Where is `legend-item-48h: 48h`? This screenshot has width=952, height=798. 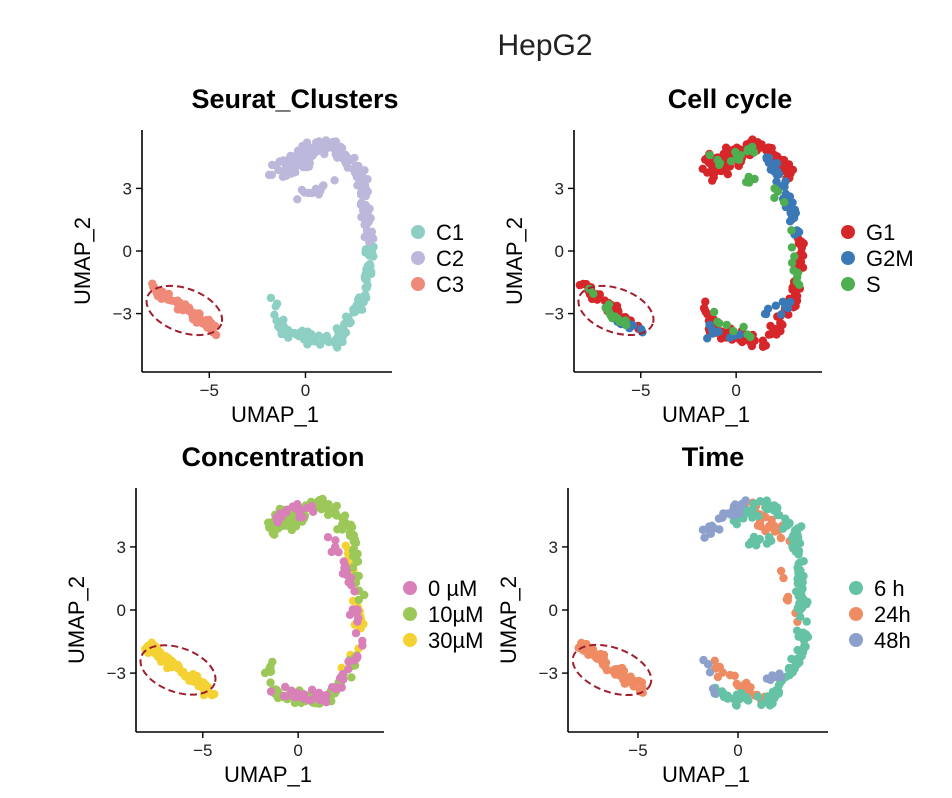
legend-item-48h: 48h is located at coordinates (880, 640).